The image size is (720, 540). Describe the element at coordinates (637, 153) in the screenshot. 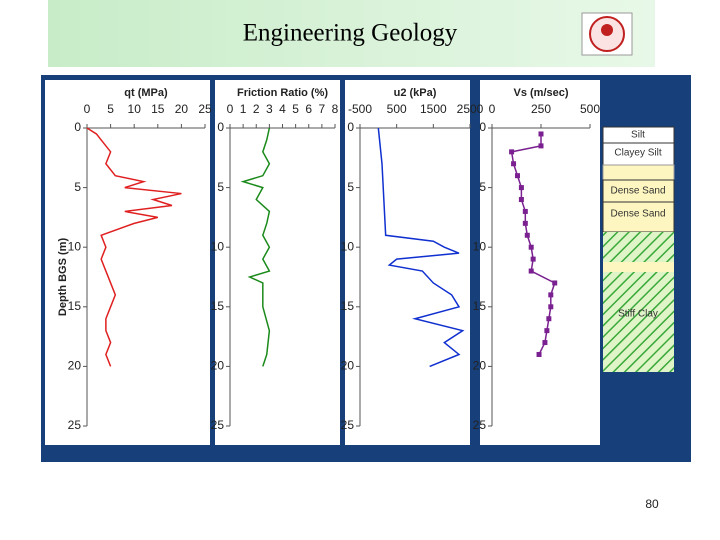

I see `soil-label: Clayey Silt` at that location.